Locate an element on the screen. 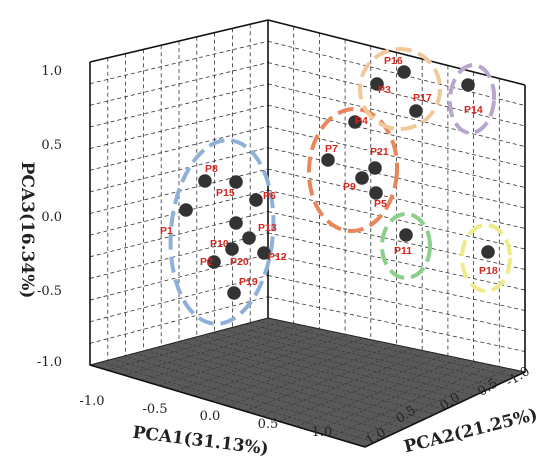  x-tick-label: -0.5 is located at coordinates (154, 409).